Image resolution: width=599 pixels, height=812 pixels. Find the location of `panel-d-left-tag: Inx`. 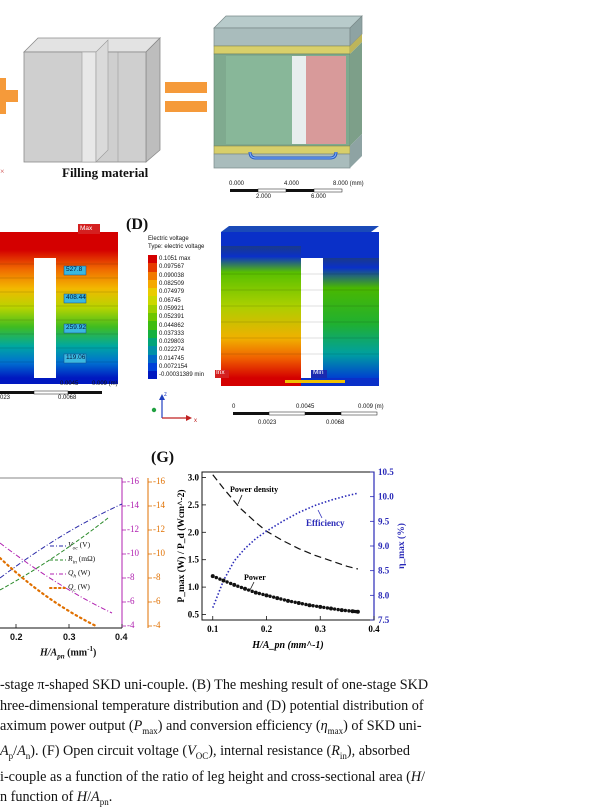

panel-d-left-tag: Inx is located at coordinates (220, 372).